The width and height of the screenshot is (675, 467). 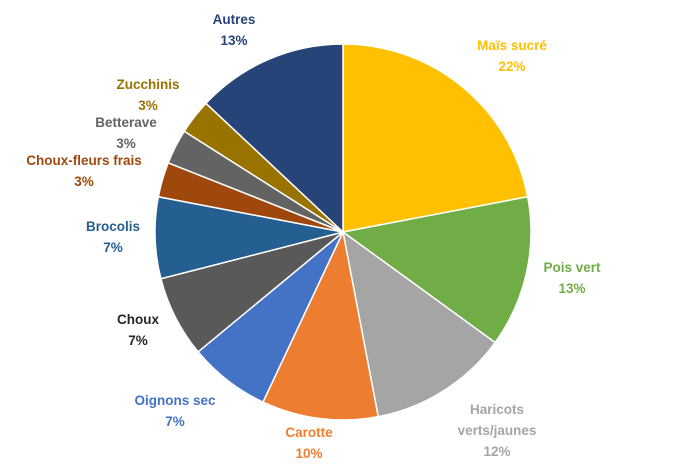 I want to click on label-oignons-sec: Oignons sec 7%, so click(x=175, y=411).